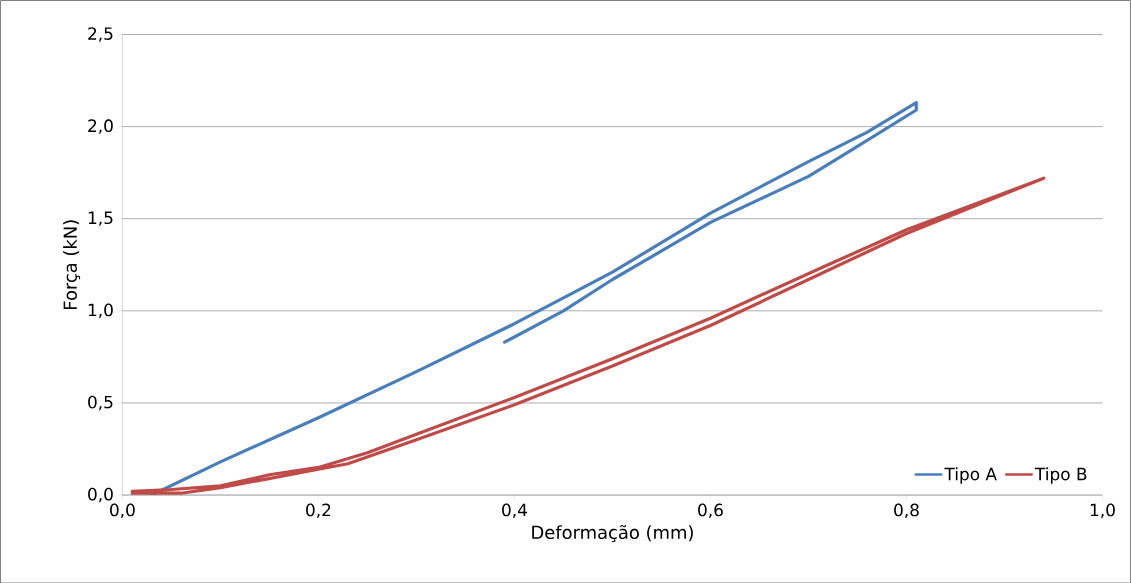  What do you see at coordinates (100, 34) in the screenshot?
I see `y-tick-label: 2,5` at bounding box center [100, 34].